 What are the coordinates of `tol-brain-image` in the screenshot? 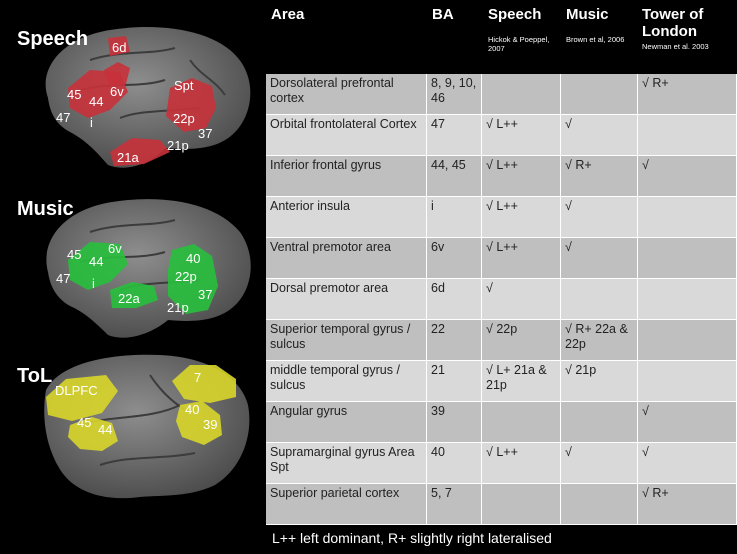 It's located at (147, 426).